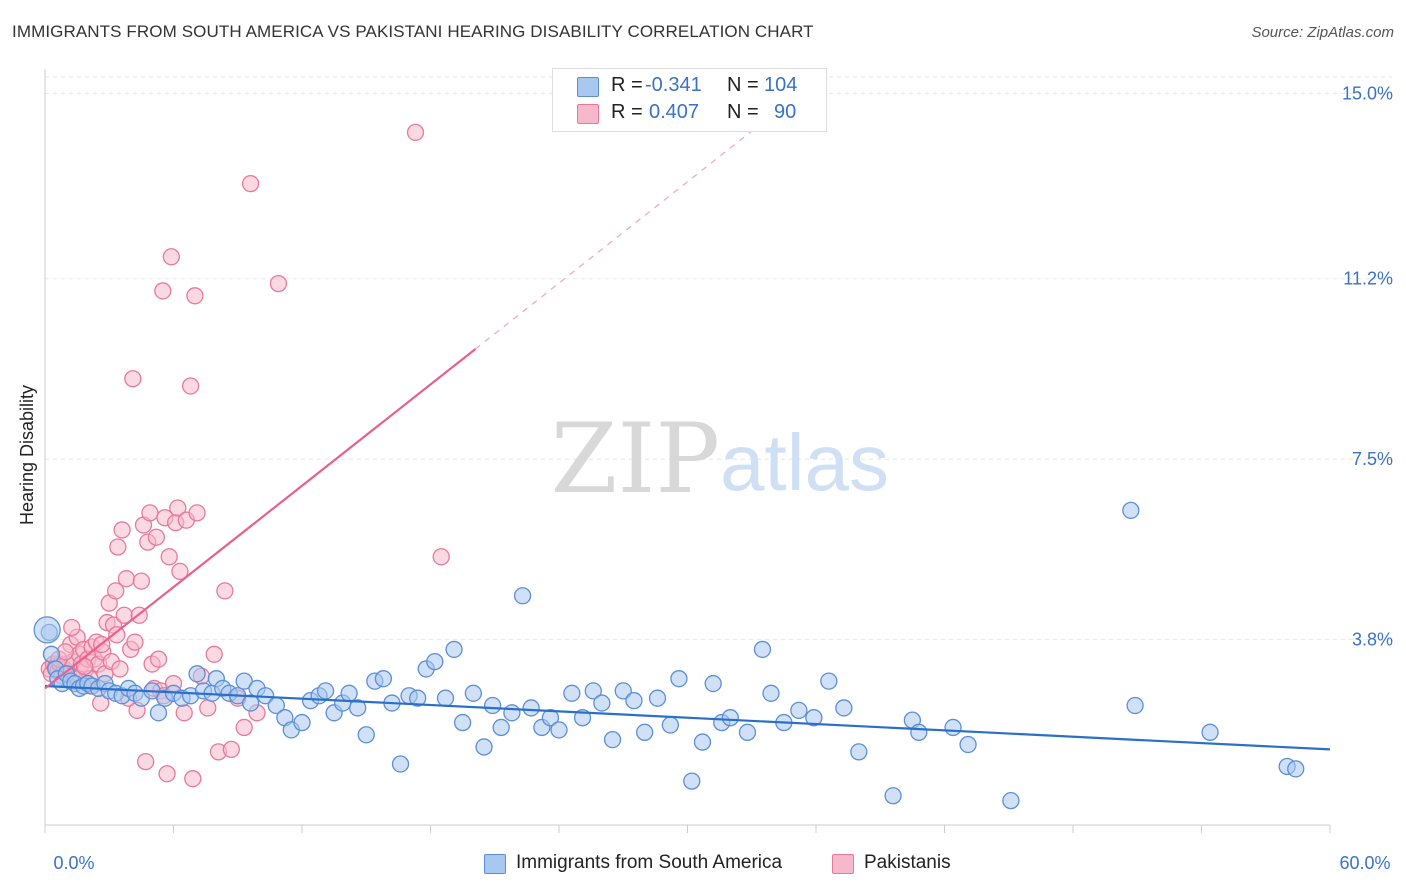  Describe the element at coordinates (785, 112) in the screenshot. I see `n-value: 90` at that location.